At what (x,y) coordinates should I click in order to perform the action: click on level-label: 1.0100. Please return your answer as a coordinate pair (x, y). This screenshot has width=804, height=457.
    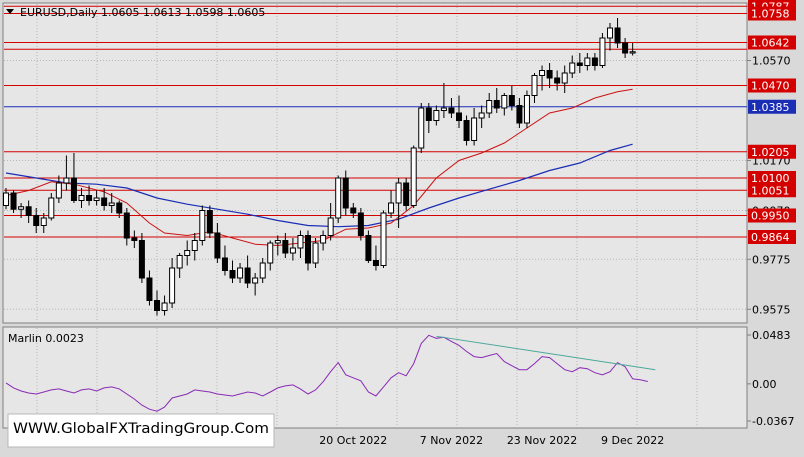
    Looking at the image, I should click on (770, 178).